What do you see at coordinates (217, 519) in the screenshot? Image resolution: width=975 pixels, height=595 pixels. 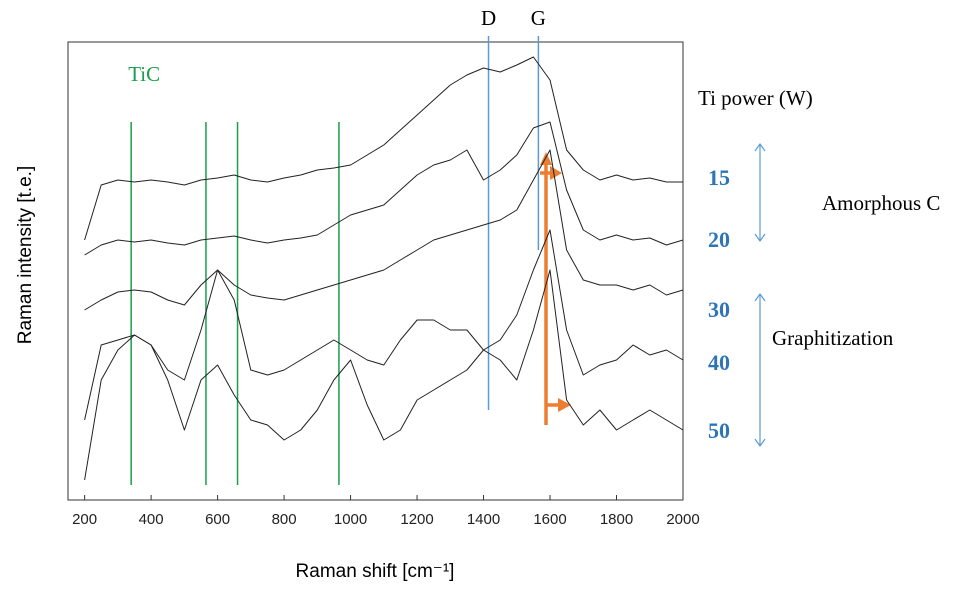 I see `x-tick-label: 600` at bounding box center [217, 519].